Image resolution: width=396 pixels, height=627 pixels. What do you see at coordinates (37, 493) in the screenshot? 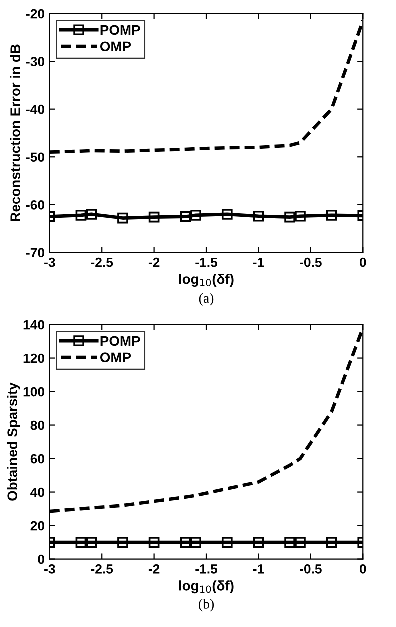
I see `y-tick-label: 40` at bounding box center [37, 493].